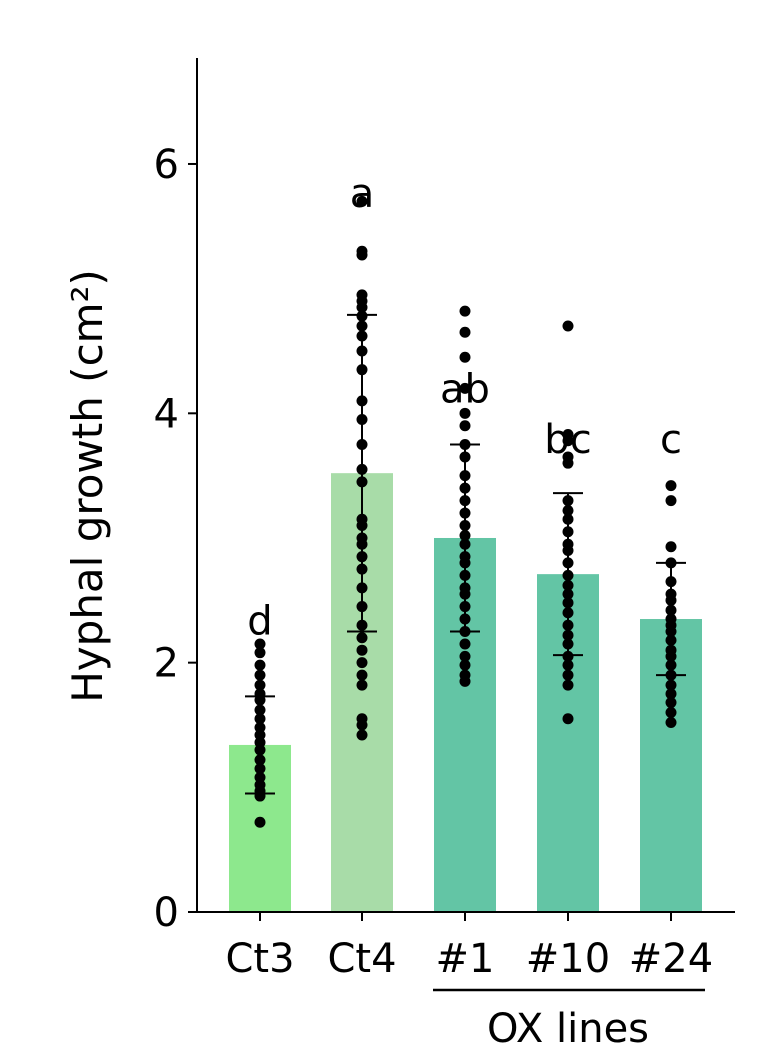 The width and height of the screenshot is (766, 1060). Describe the element at coordinates (166, 414) in the screenshot. I see `y-tick-label-4: 4` at that location.